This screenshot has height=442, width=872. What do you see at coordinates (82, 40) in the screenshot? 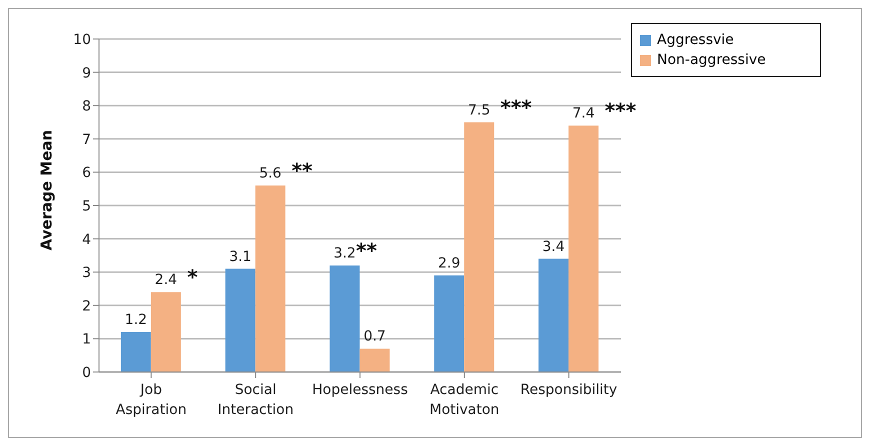
I see `y-tick-label: 10` at bounding box center [82, 40].